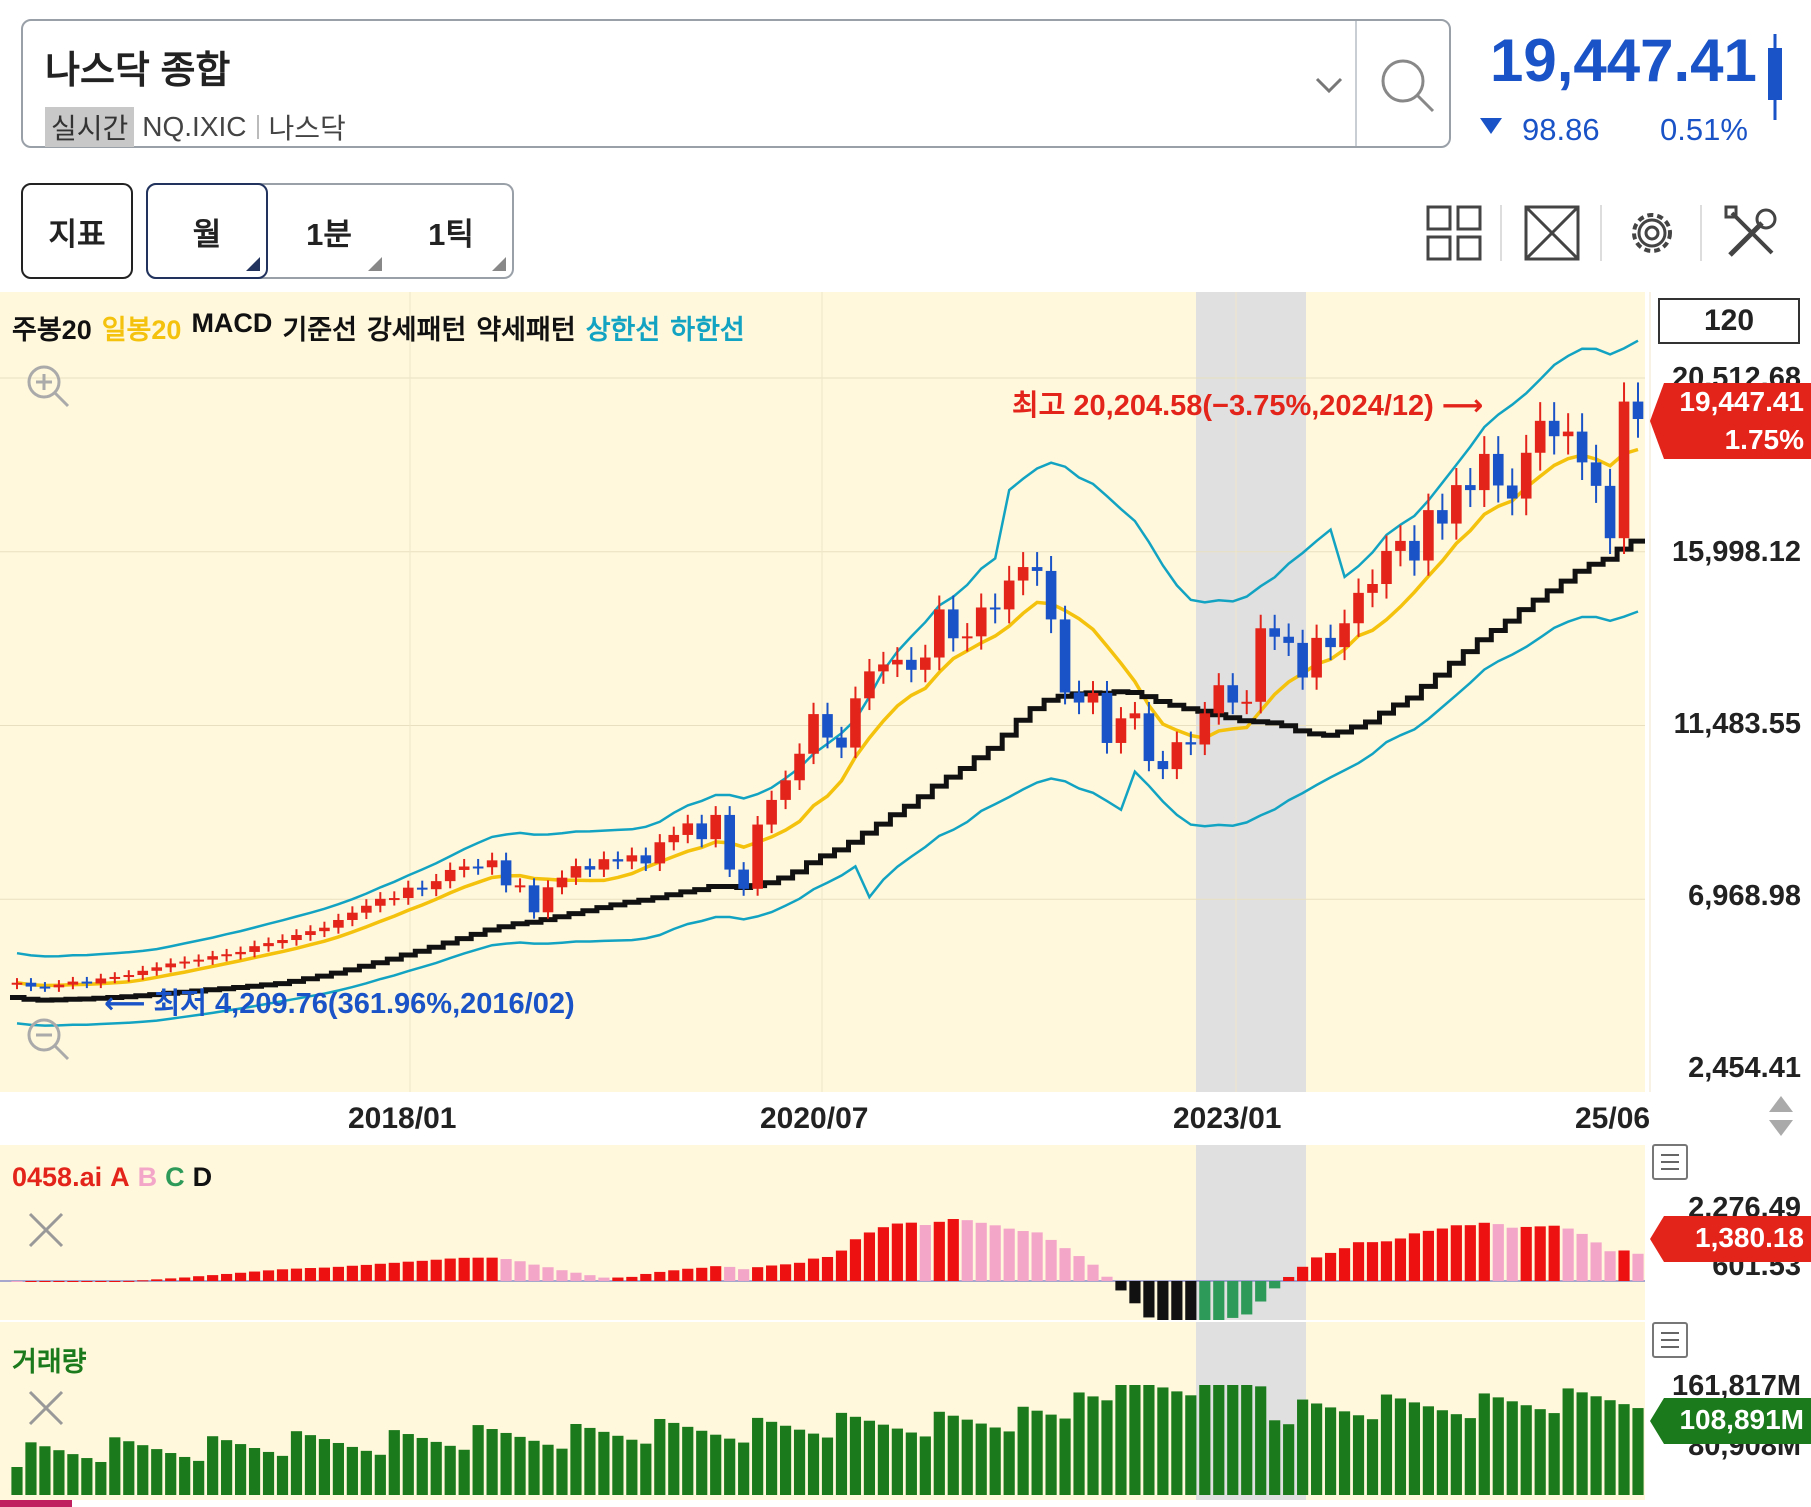  Describe the element at coordinates (175, 1177) in the screenshot. I see `indicator-series-c: C` at that location.